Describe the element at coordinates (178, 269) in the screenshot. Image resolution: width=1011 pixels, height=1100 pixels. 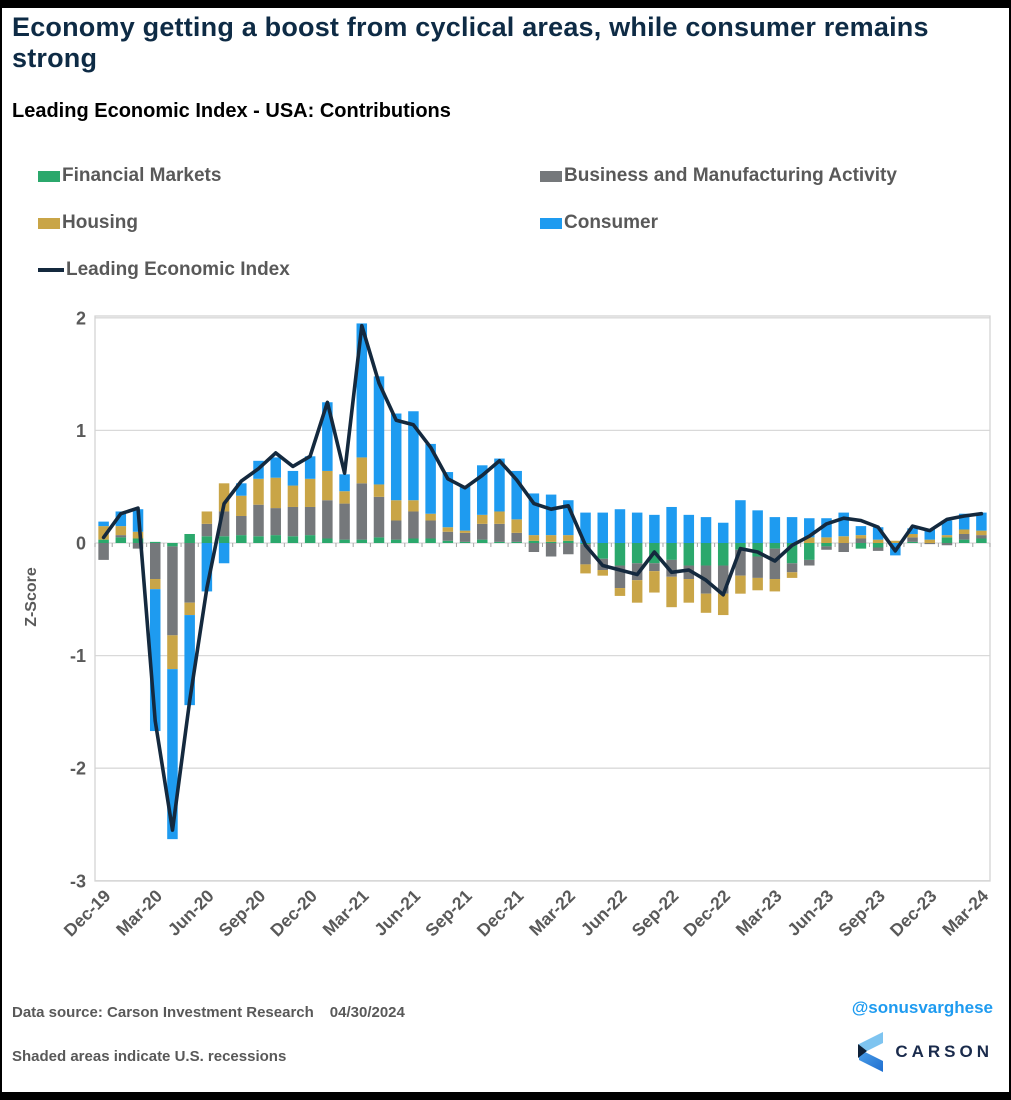
I see `legend-label-lei: Leading Economic Index` at that location.